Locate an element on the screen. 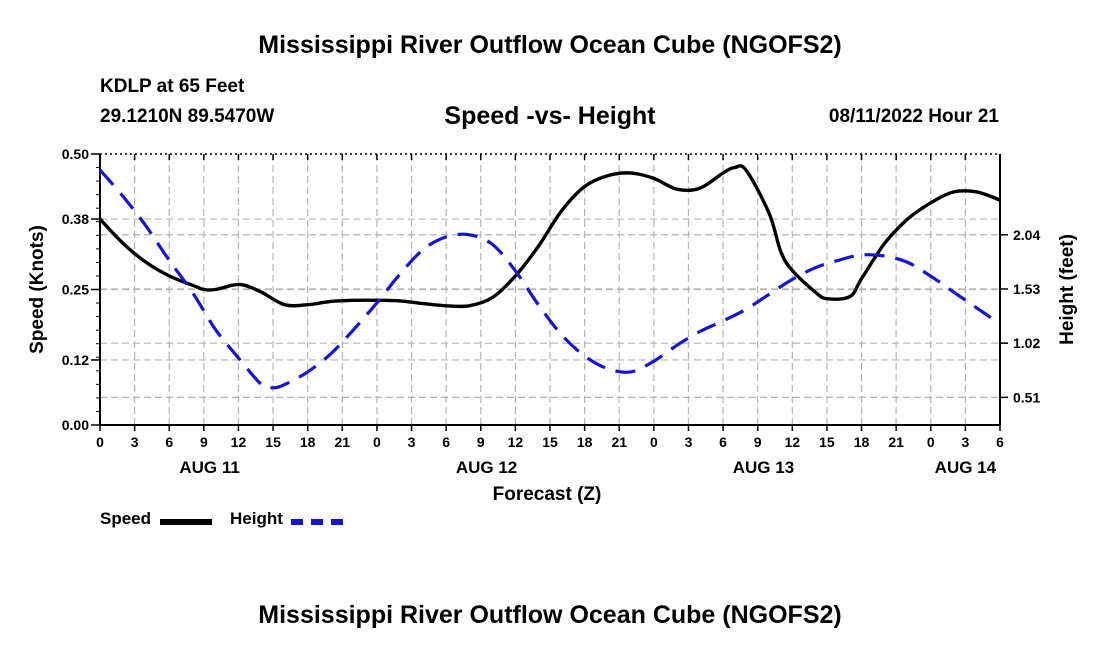 This screenshot has width=1100, height=650. station-label: KDLP at 65 Feet is located at coordinates (172, 86).